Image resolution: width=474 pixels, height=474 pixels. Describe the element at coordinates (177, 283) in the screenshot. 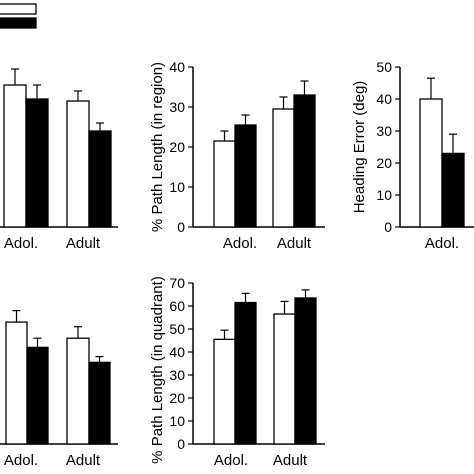

I see `y-tick-label: 70` at that location.